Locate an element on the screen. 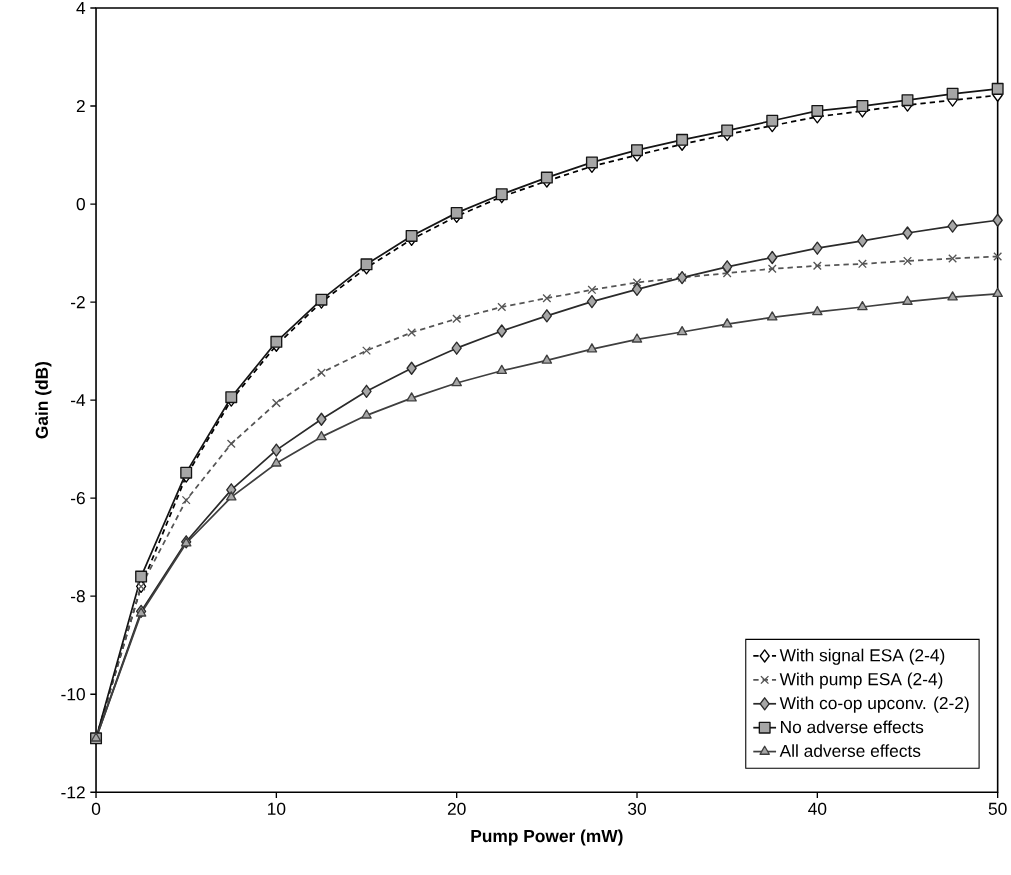 This screenshot has height=875, width=1011. x-tick-label: 10 is located at coordinates (277, 808).